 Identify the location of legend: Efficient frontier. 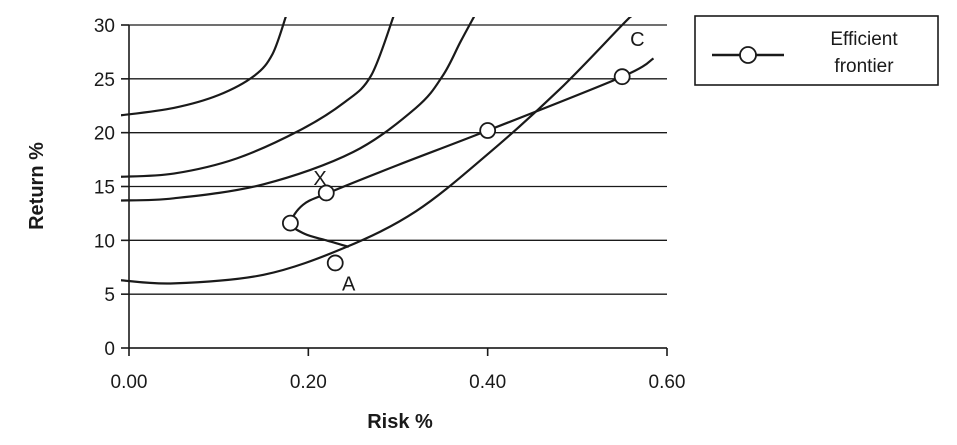
(816, 50).